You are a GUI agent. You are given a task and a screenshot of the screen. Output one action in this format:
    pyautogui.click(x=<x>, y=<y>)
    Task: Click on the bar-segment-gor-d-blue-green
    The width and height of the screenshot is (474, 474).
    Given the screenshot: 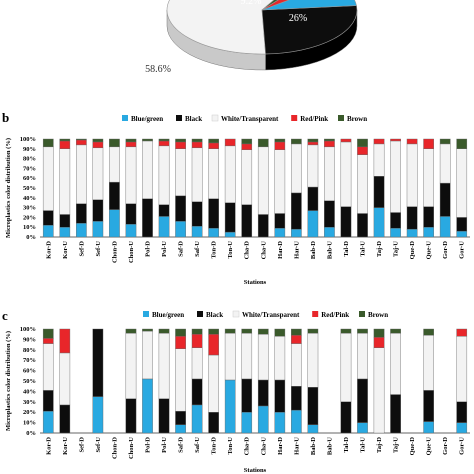 What is the action you would take?
    pyautogui.click(x=445, y=227)
    